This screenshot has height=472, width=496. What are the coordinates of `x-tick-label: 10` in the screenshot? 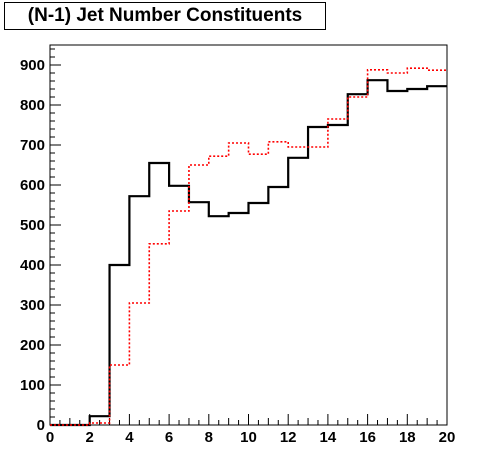 It's located at (248, 437).